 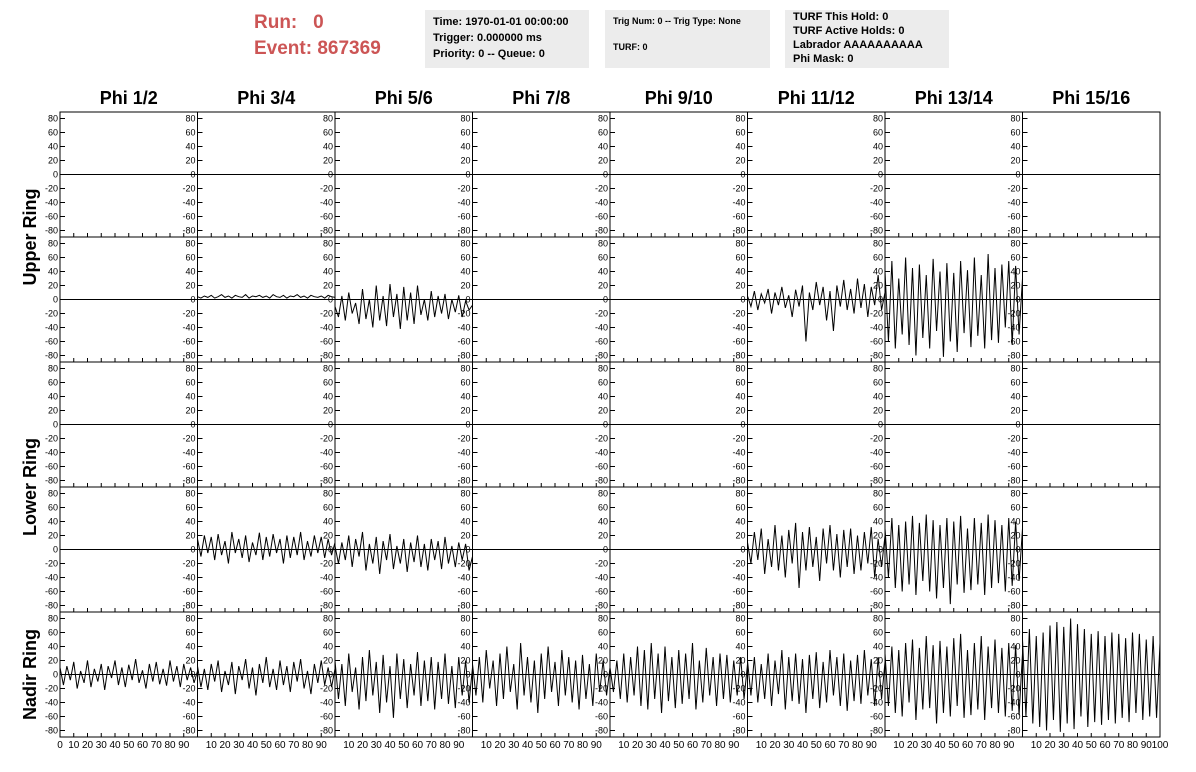 I want to click on column-title: Phi 9/10, so click(x=679, y=98).